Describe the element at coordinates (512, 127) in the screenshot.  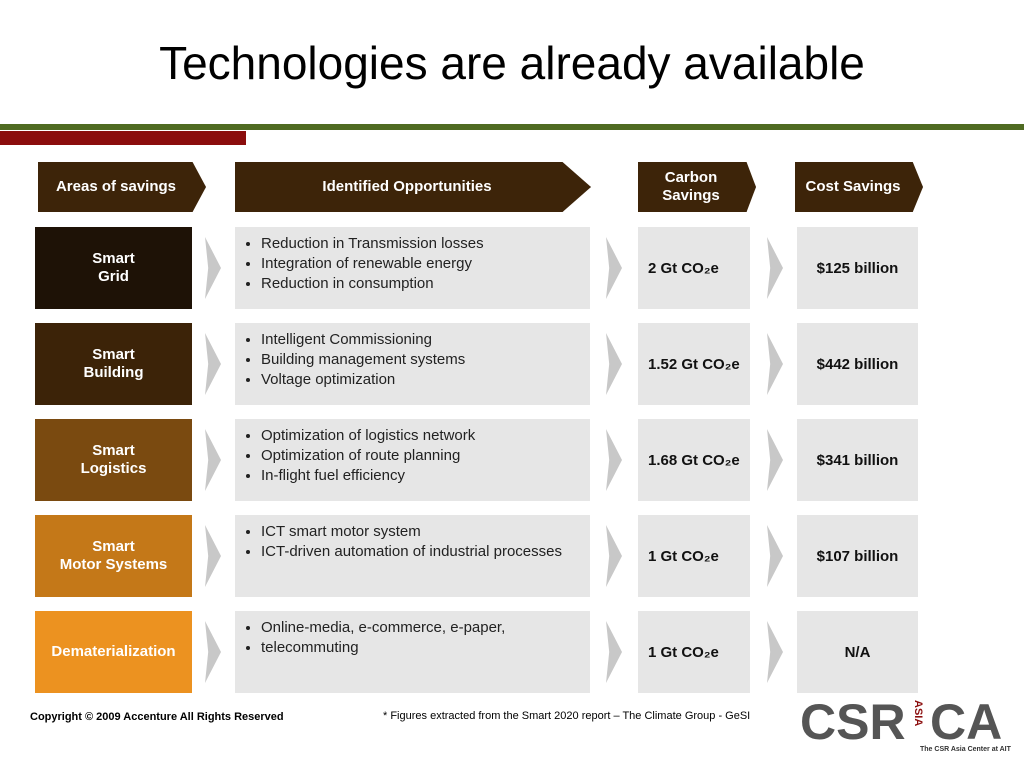
I see `rule` at that location.